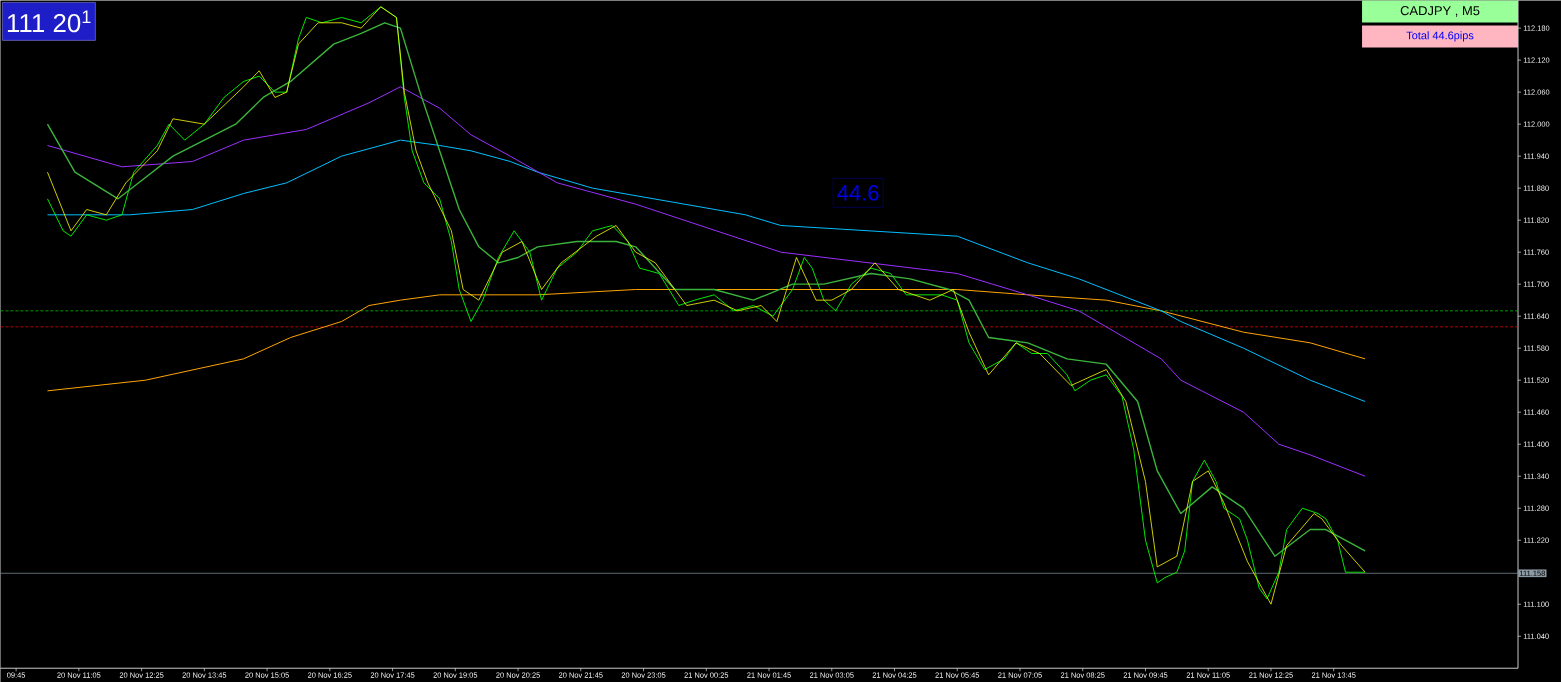  I want to click on annotation: Total 44.6pips, so click(1440, 36).